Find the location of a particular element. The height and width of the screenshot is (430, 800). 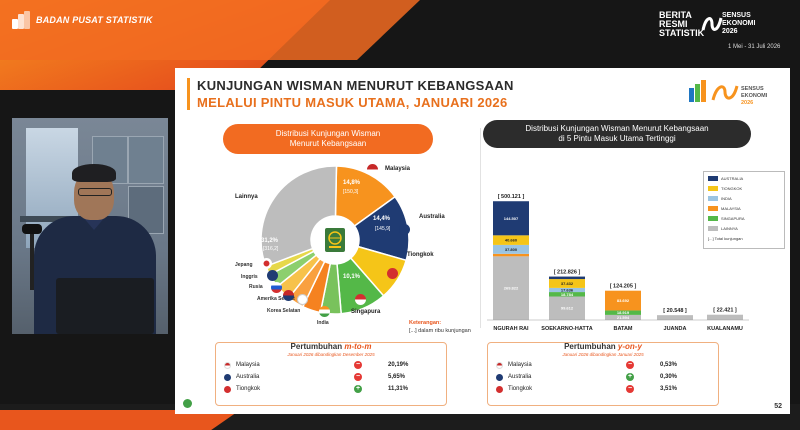

india-flag-icon is located at coordinates (324, 311).